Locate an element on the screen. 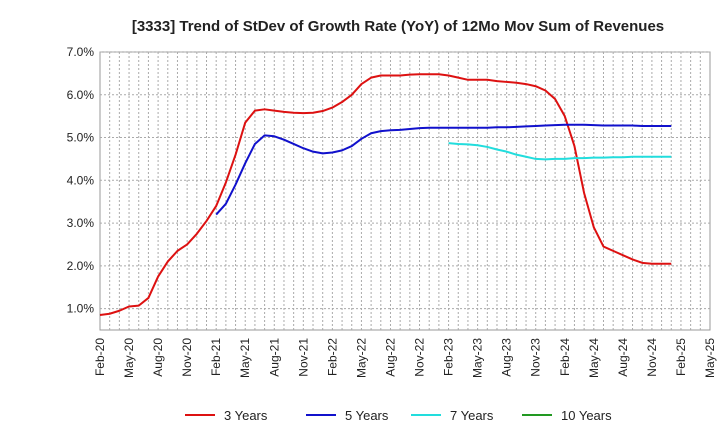  x-tick-label: Nov-23 is located at coordinates (536, 357).